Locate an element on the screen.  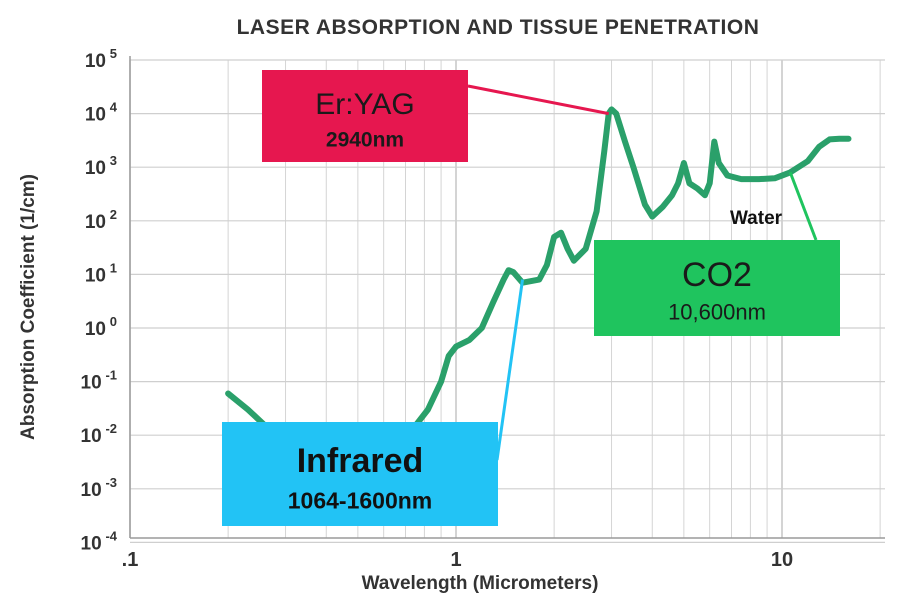
x-axis-label: Wavelength (Micrometers) is located at coordinates (480, 583).